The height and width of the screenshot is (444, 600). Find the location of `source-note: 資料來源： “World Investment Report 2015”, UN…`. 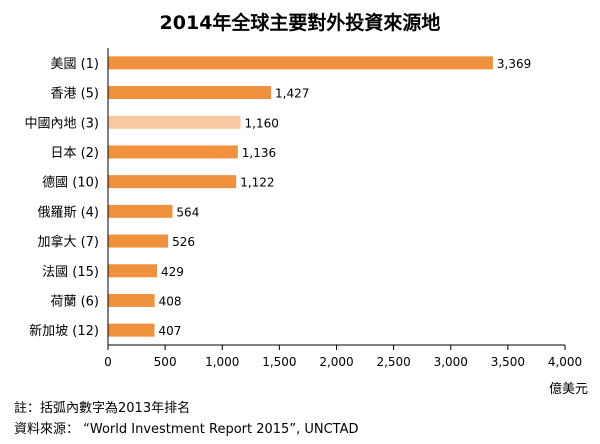

source-note: 資料來源： “World Investment Report 2015”, UN… is located at coordinates (186, 429).